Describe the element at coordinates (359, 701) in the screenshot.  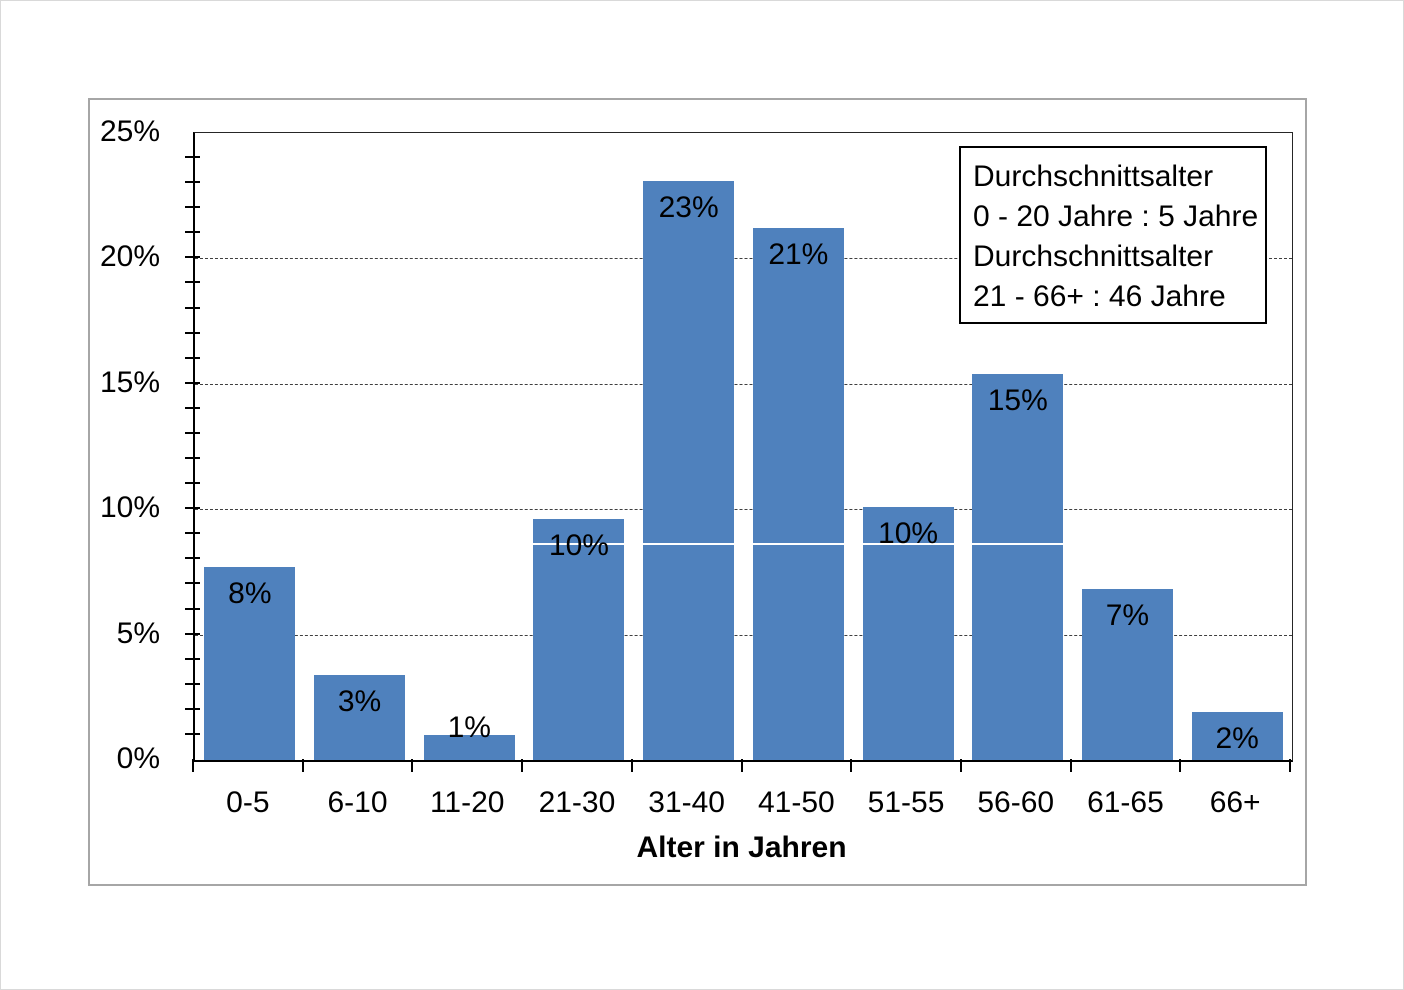
I see `bar-value-label: 3%` at that location.